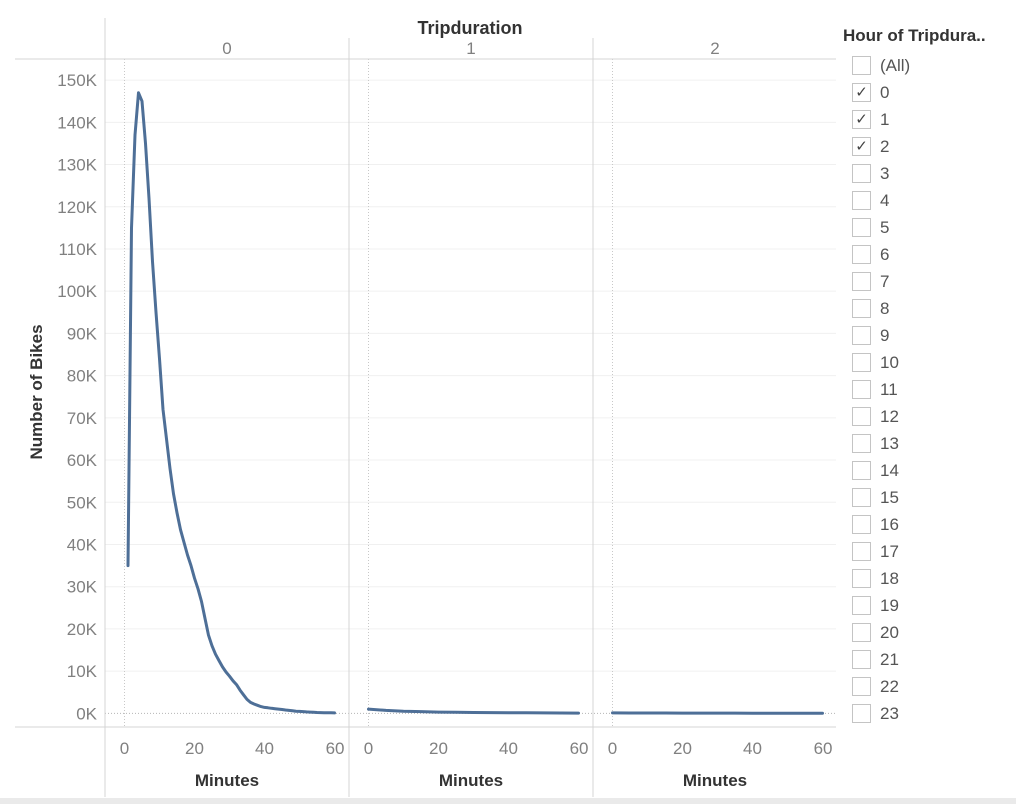 This screenshot has height=804, width=1016. Describe the element at coordinates (889, 713) in the screenshot. I see `filter-item-label: 23` at that location.